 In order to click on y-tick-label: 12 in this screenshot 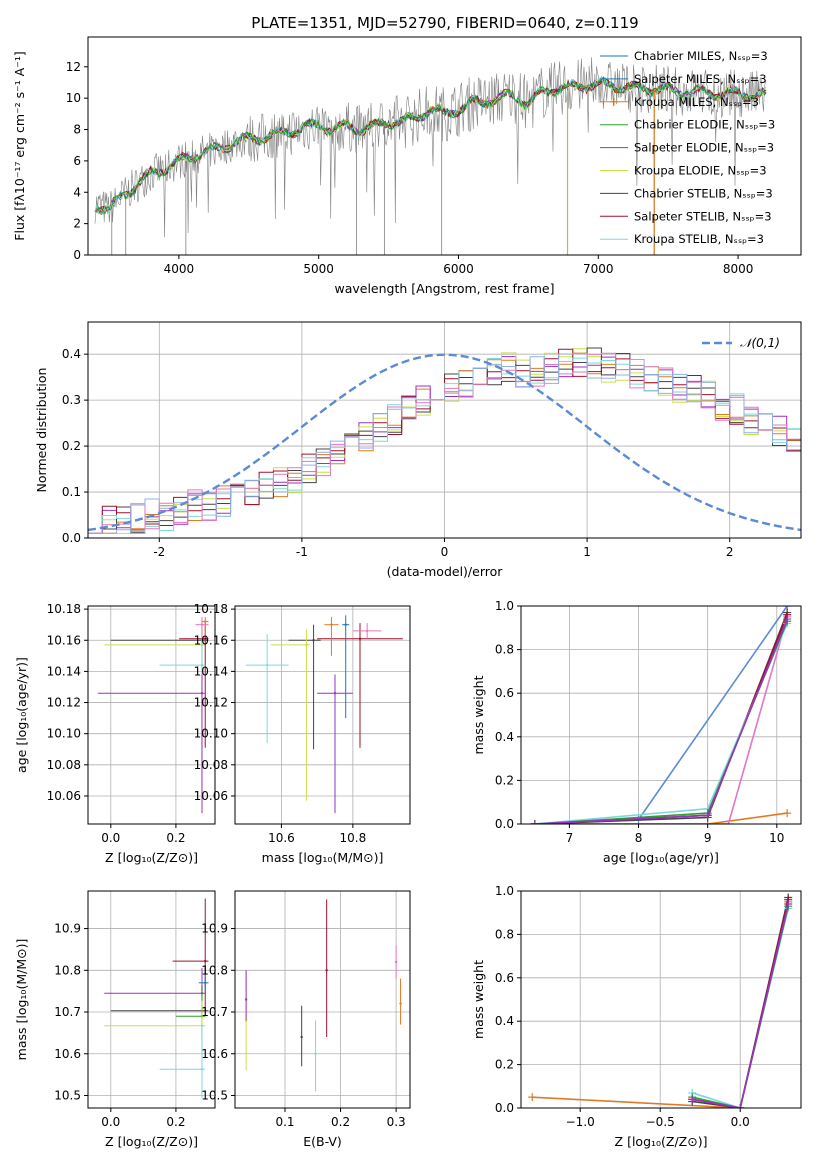, I will do `click(73, 67)`.